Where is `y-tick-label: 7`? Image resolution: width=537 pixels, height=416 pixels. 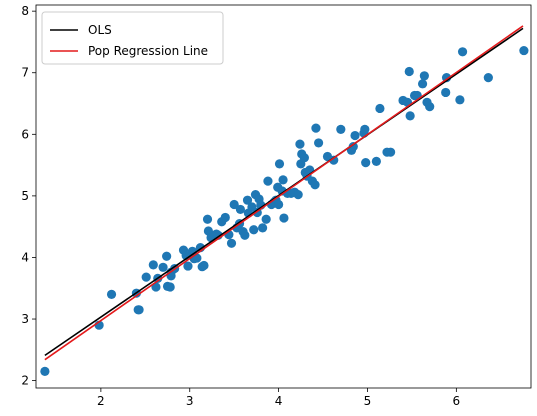
y-tick-label: 7 is located at coordinates (25, 73).